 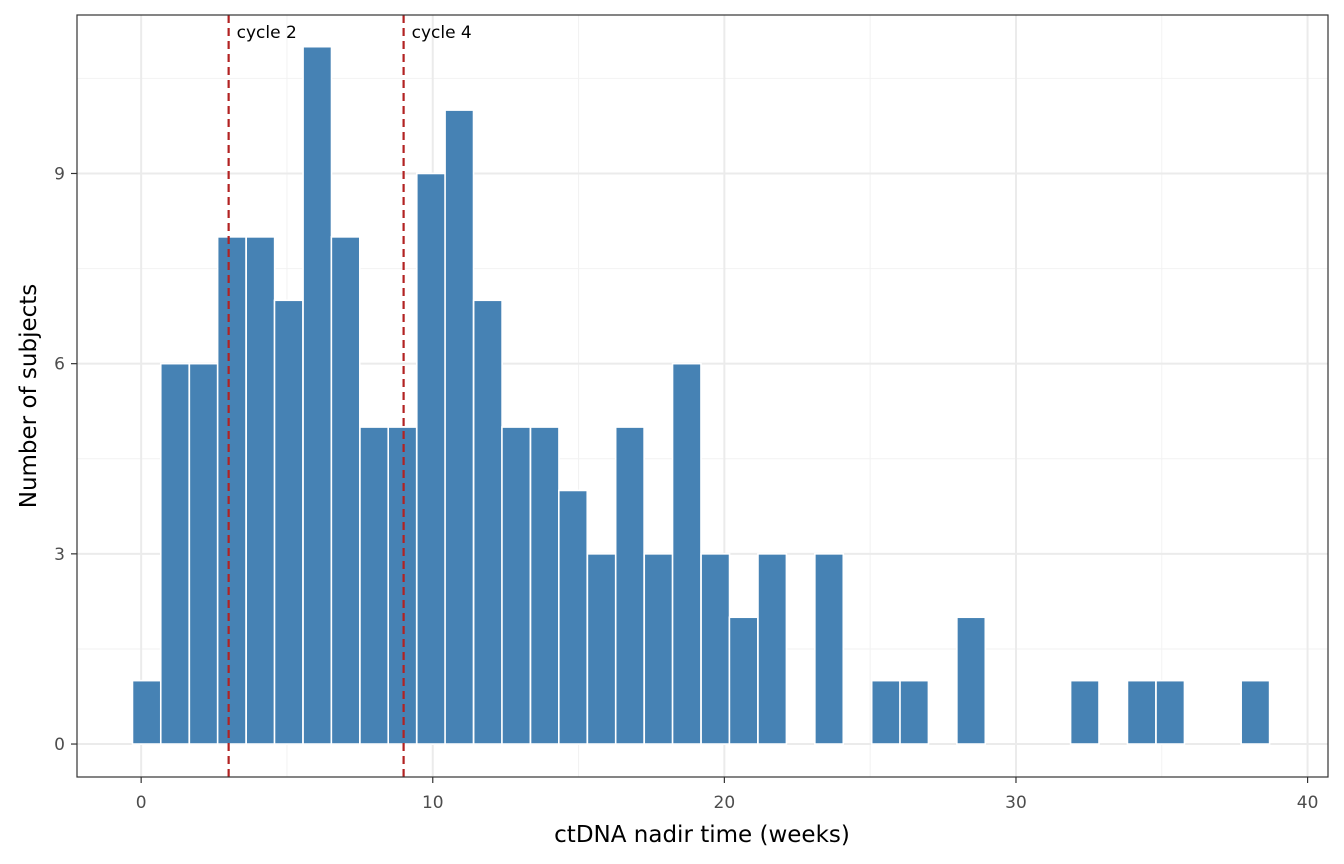 I want to click on reference-line-label: cycle 4, so click(x=442, y=33).